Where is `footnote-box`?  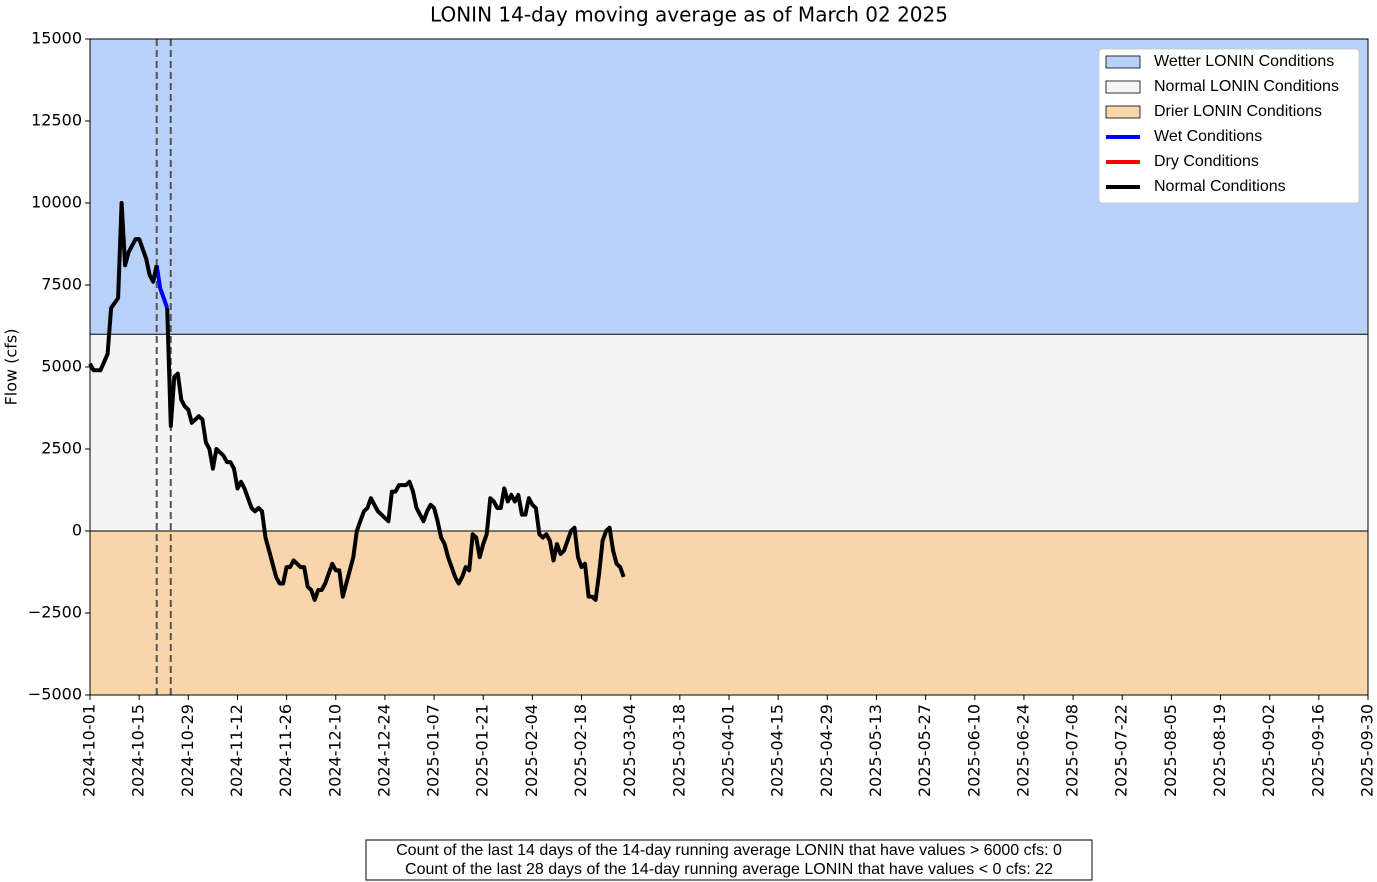
footnote-box is located at coordinates (729, 860).